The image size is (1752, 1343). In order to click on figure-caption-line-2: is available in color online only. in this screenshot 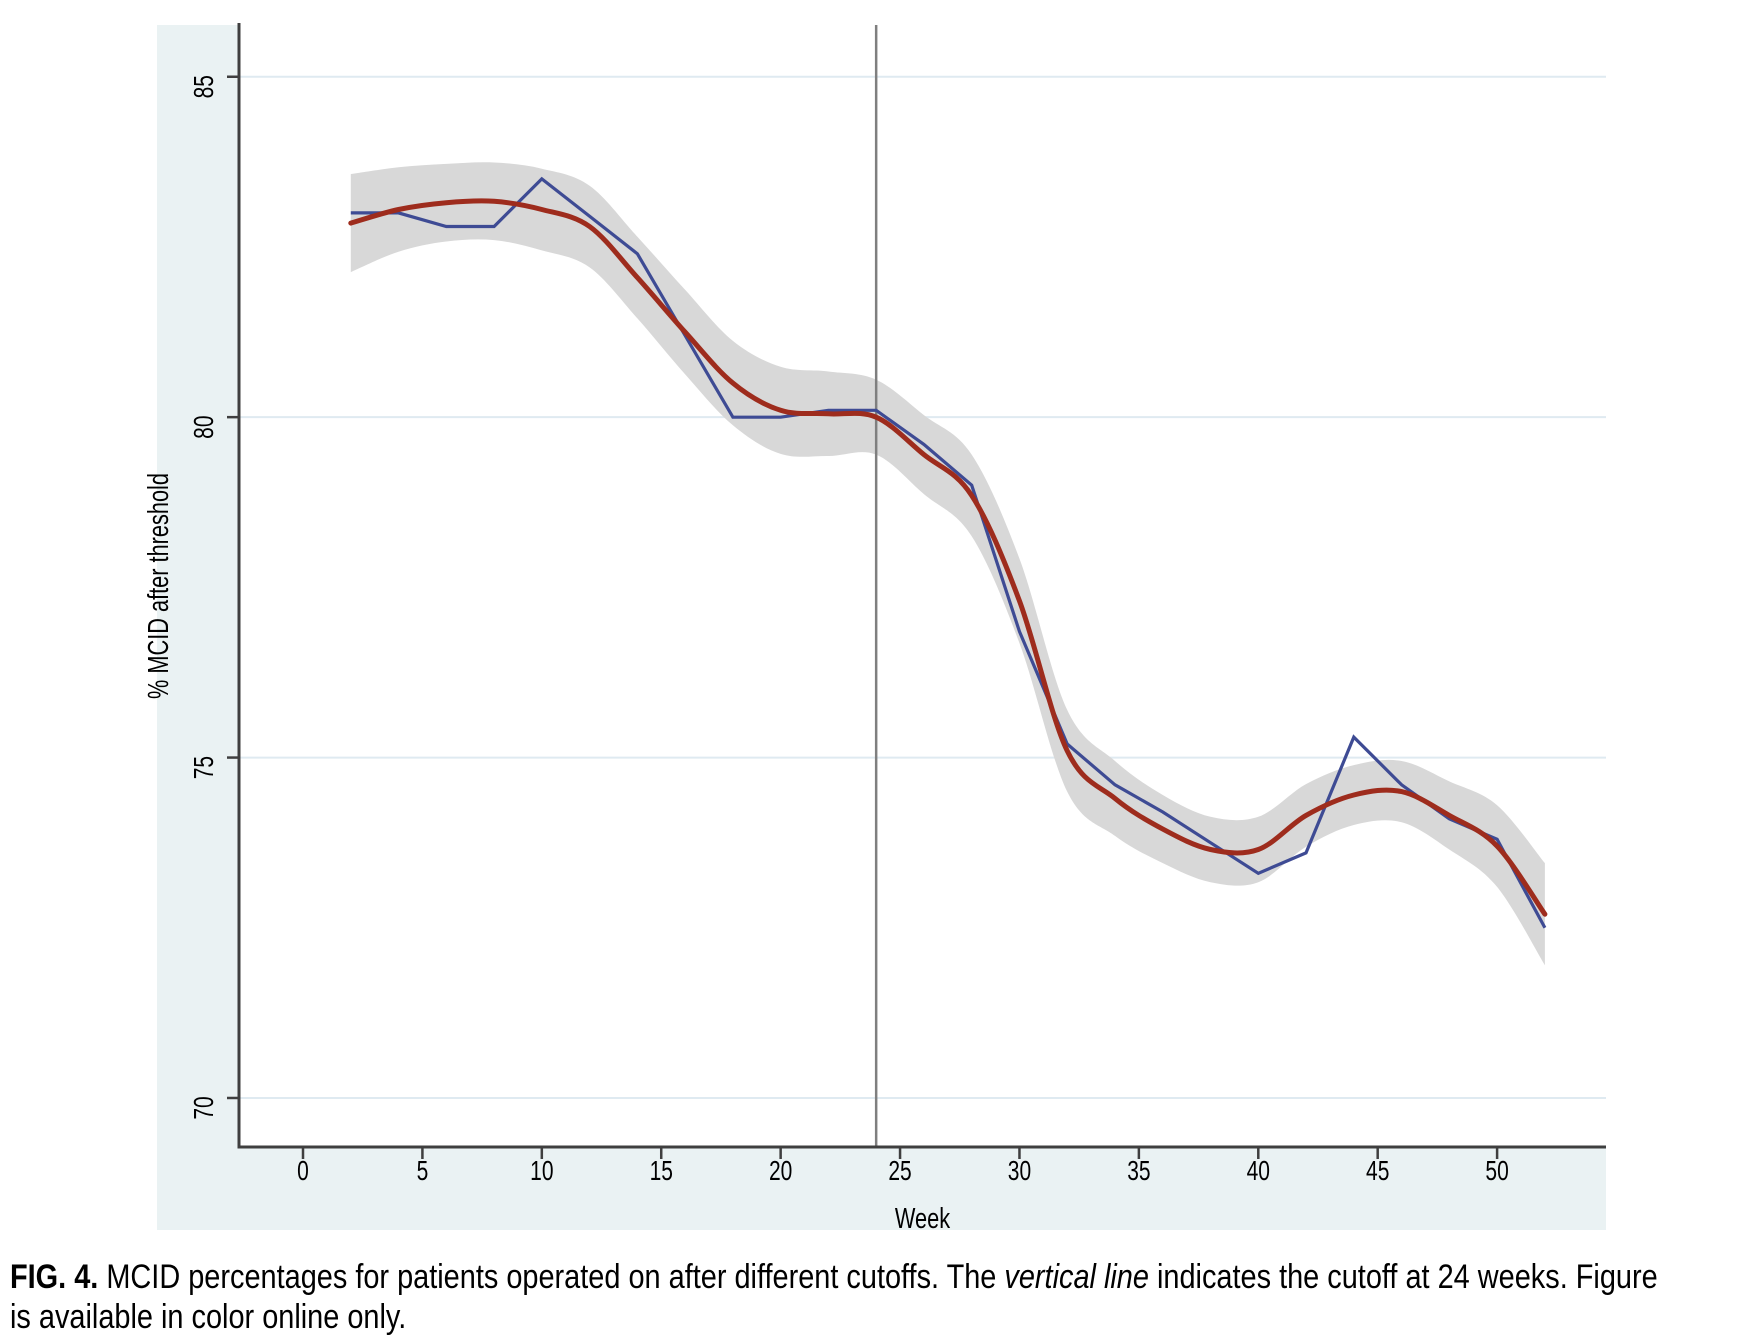, I will do `click(750, 1317)`.